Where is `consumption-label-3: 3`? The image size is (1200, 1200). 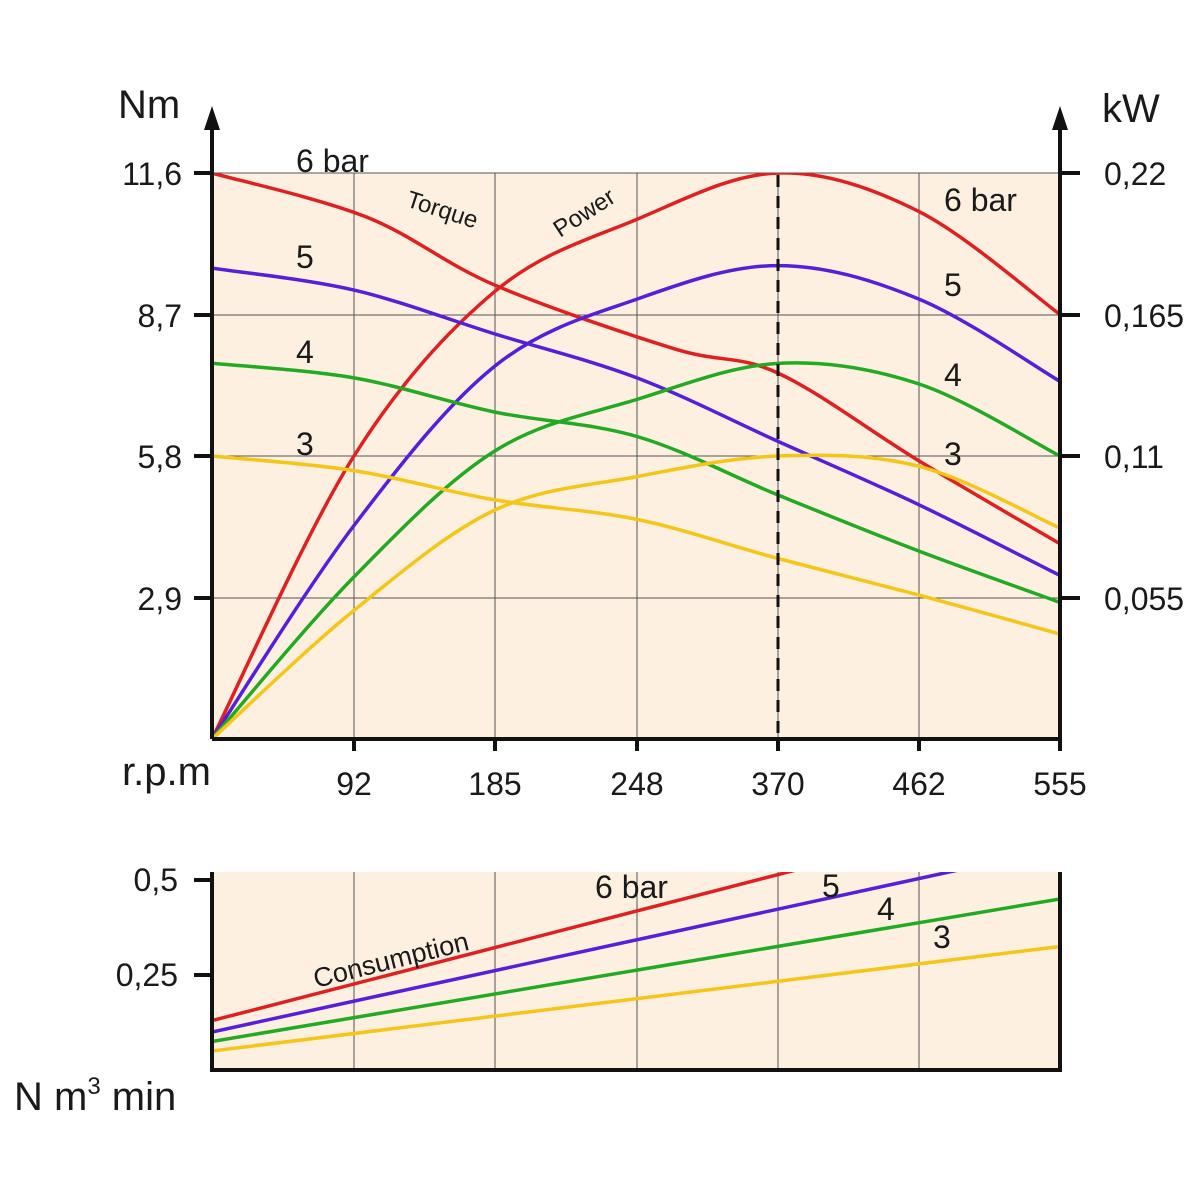 consumption-label-3: 3 is located at coordinates (942, 937).